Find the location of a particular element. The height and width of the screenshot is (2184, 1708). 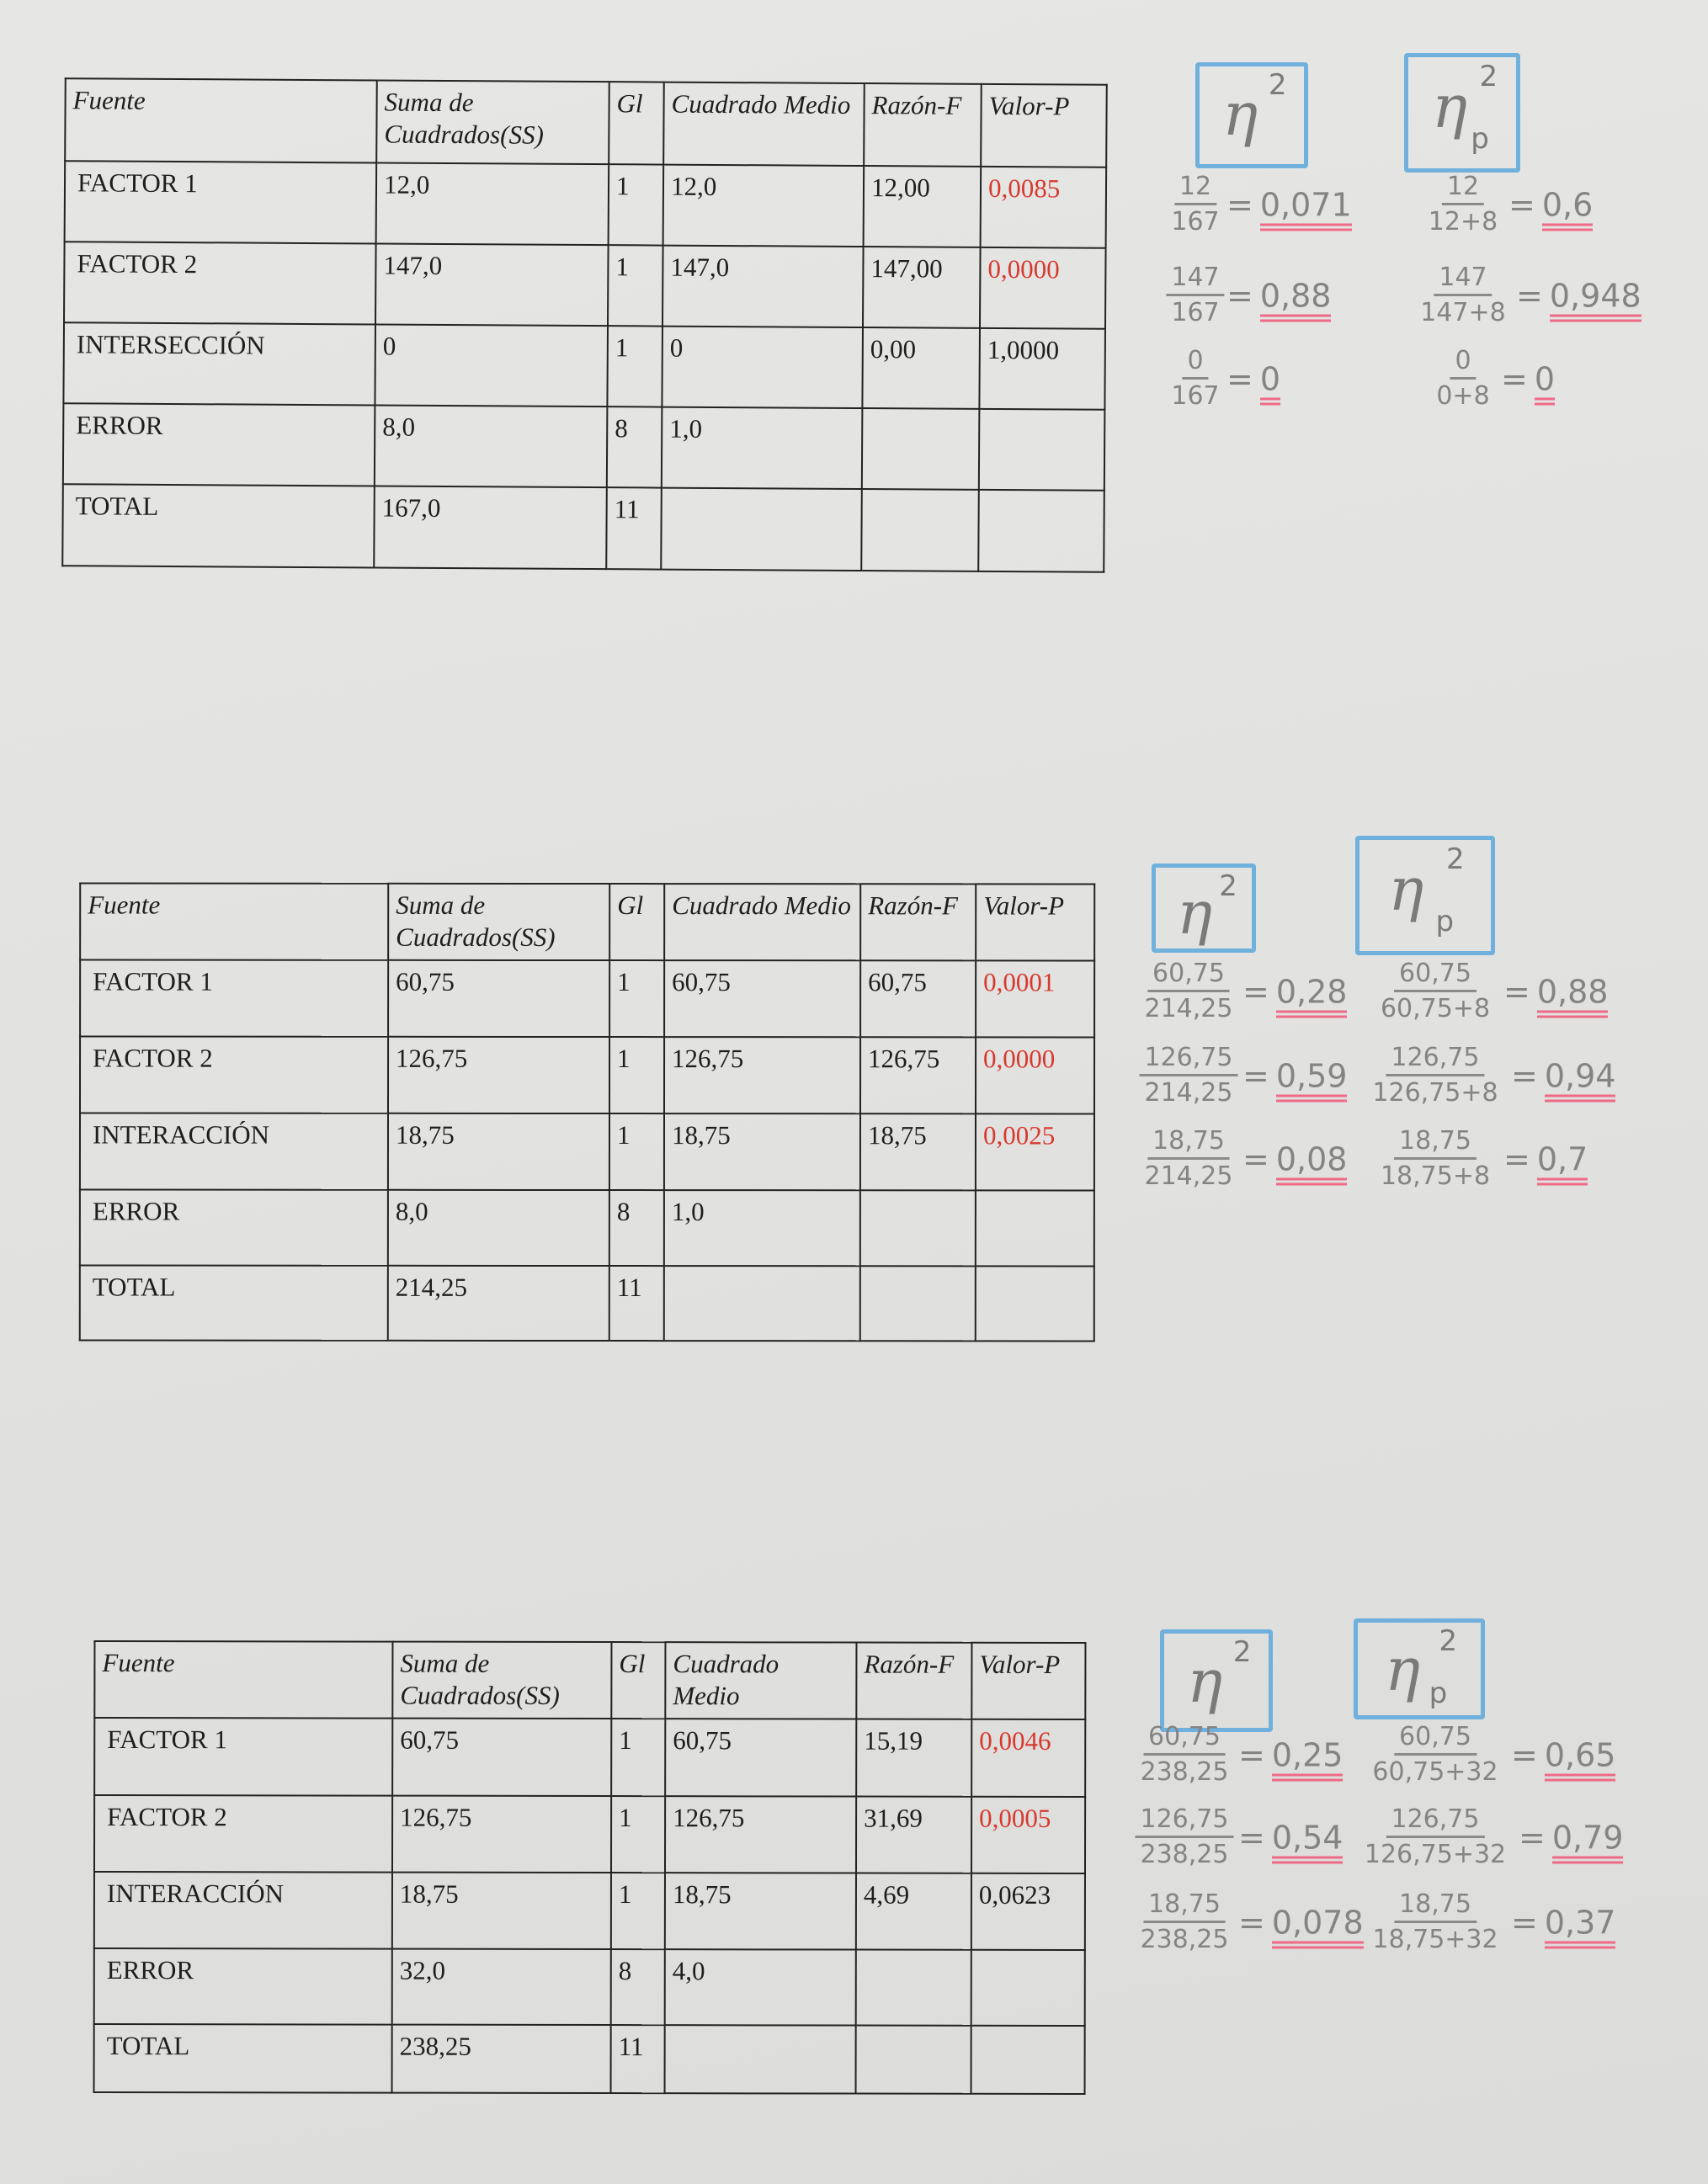

numerator: 126,75 is located at coordinates (1188, 1059).